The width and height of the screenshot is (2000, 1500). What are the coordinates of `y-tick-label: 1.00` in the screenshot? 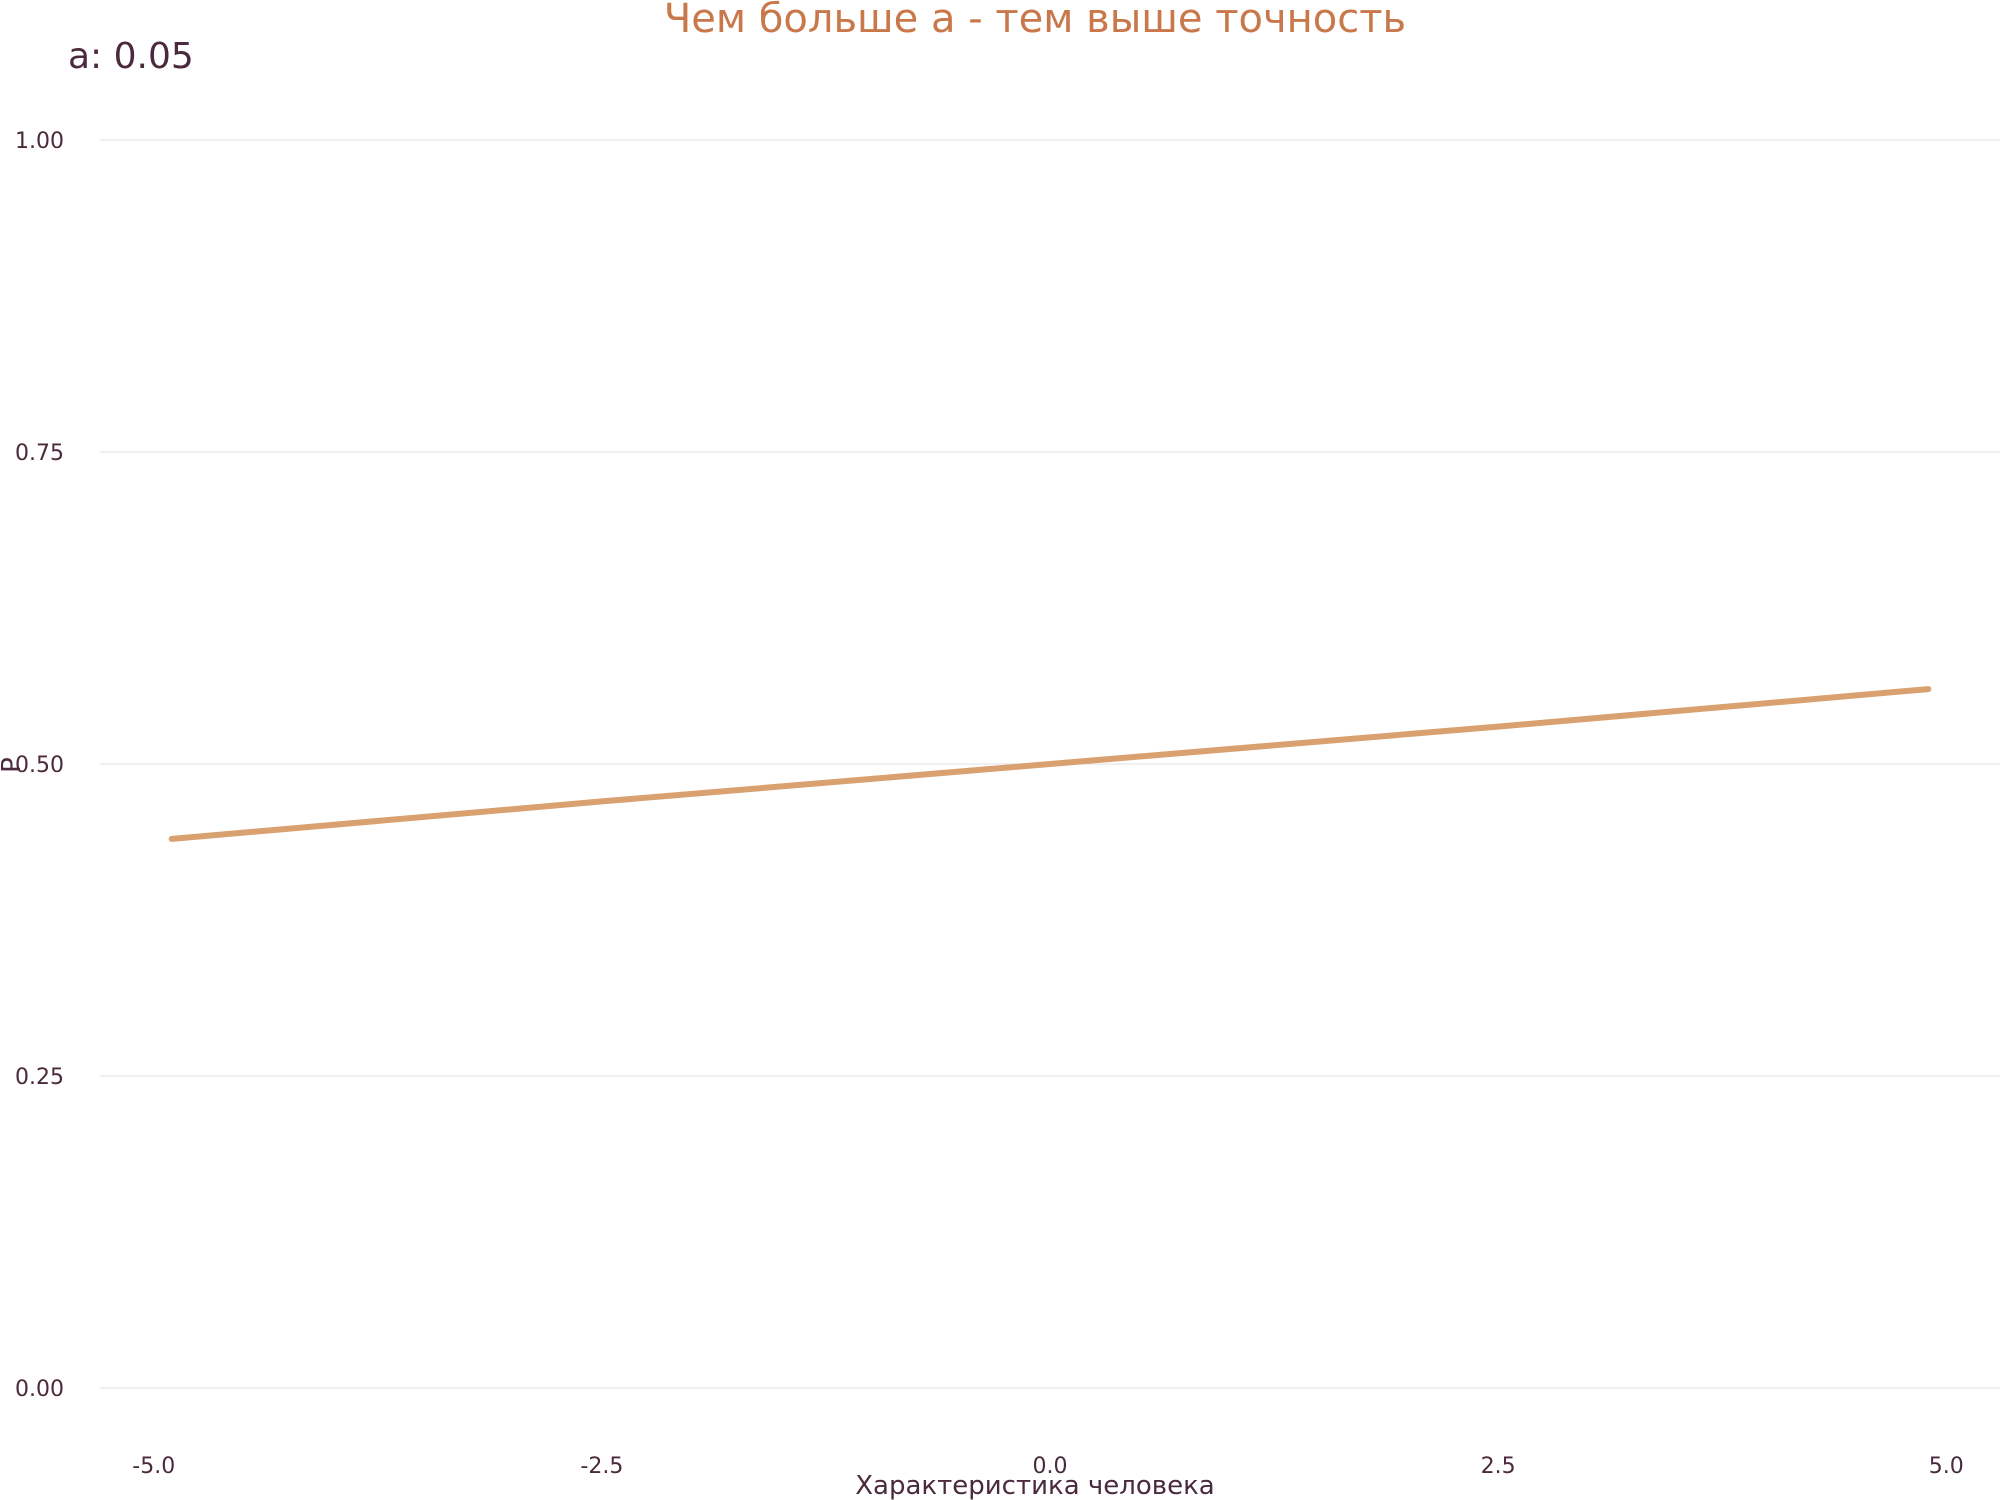 It's located at (39, 141).